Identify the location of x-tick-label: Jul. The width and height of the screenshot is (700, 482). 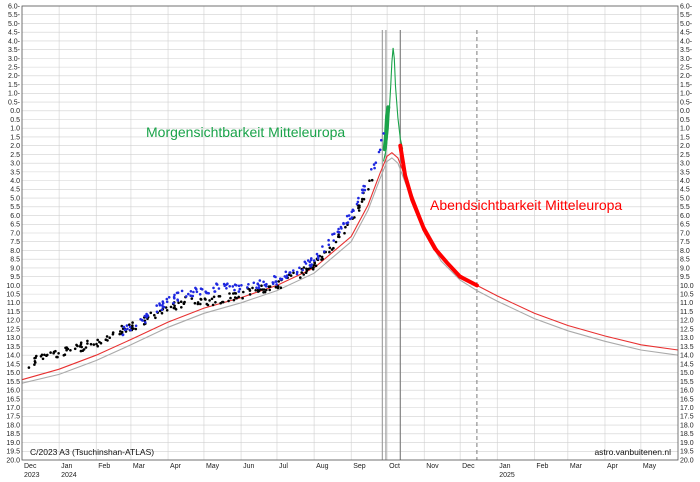
(283, 466).